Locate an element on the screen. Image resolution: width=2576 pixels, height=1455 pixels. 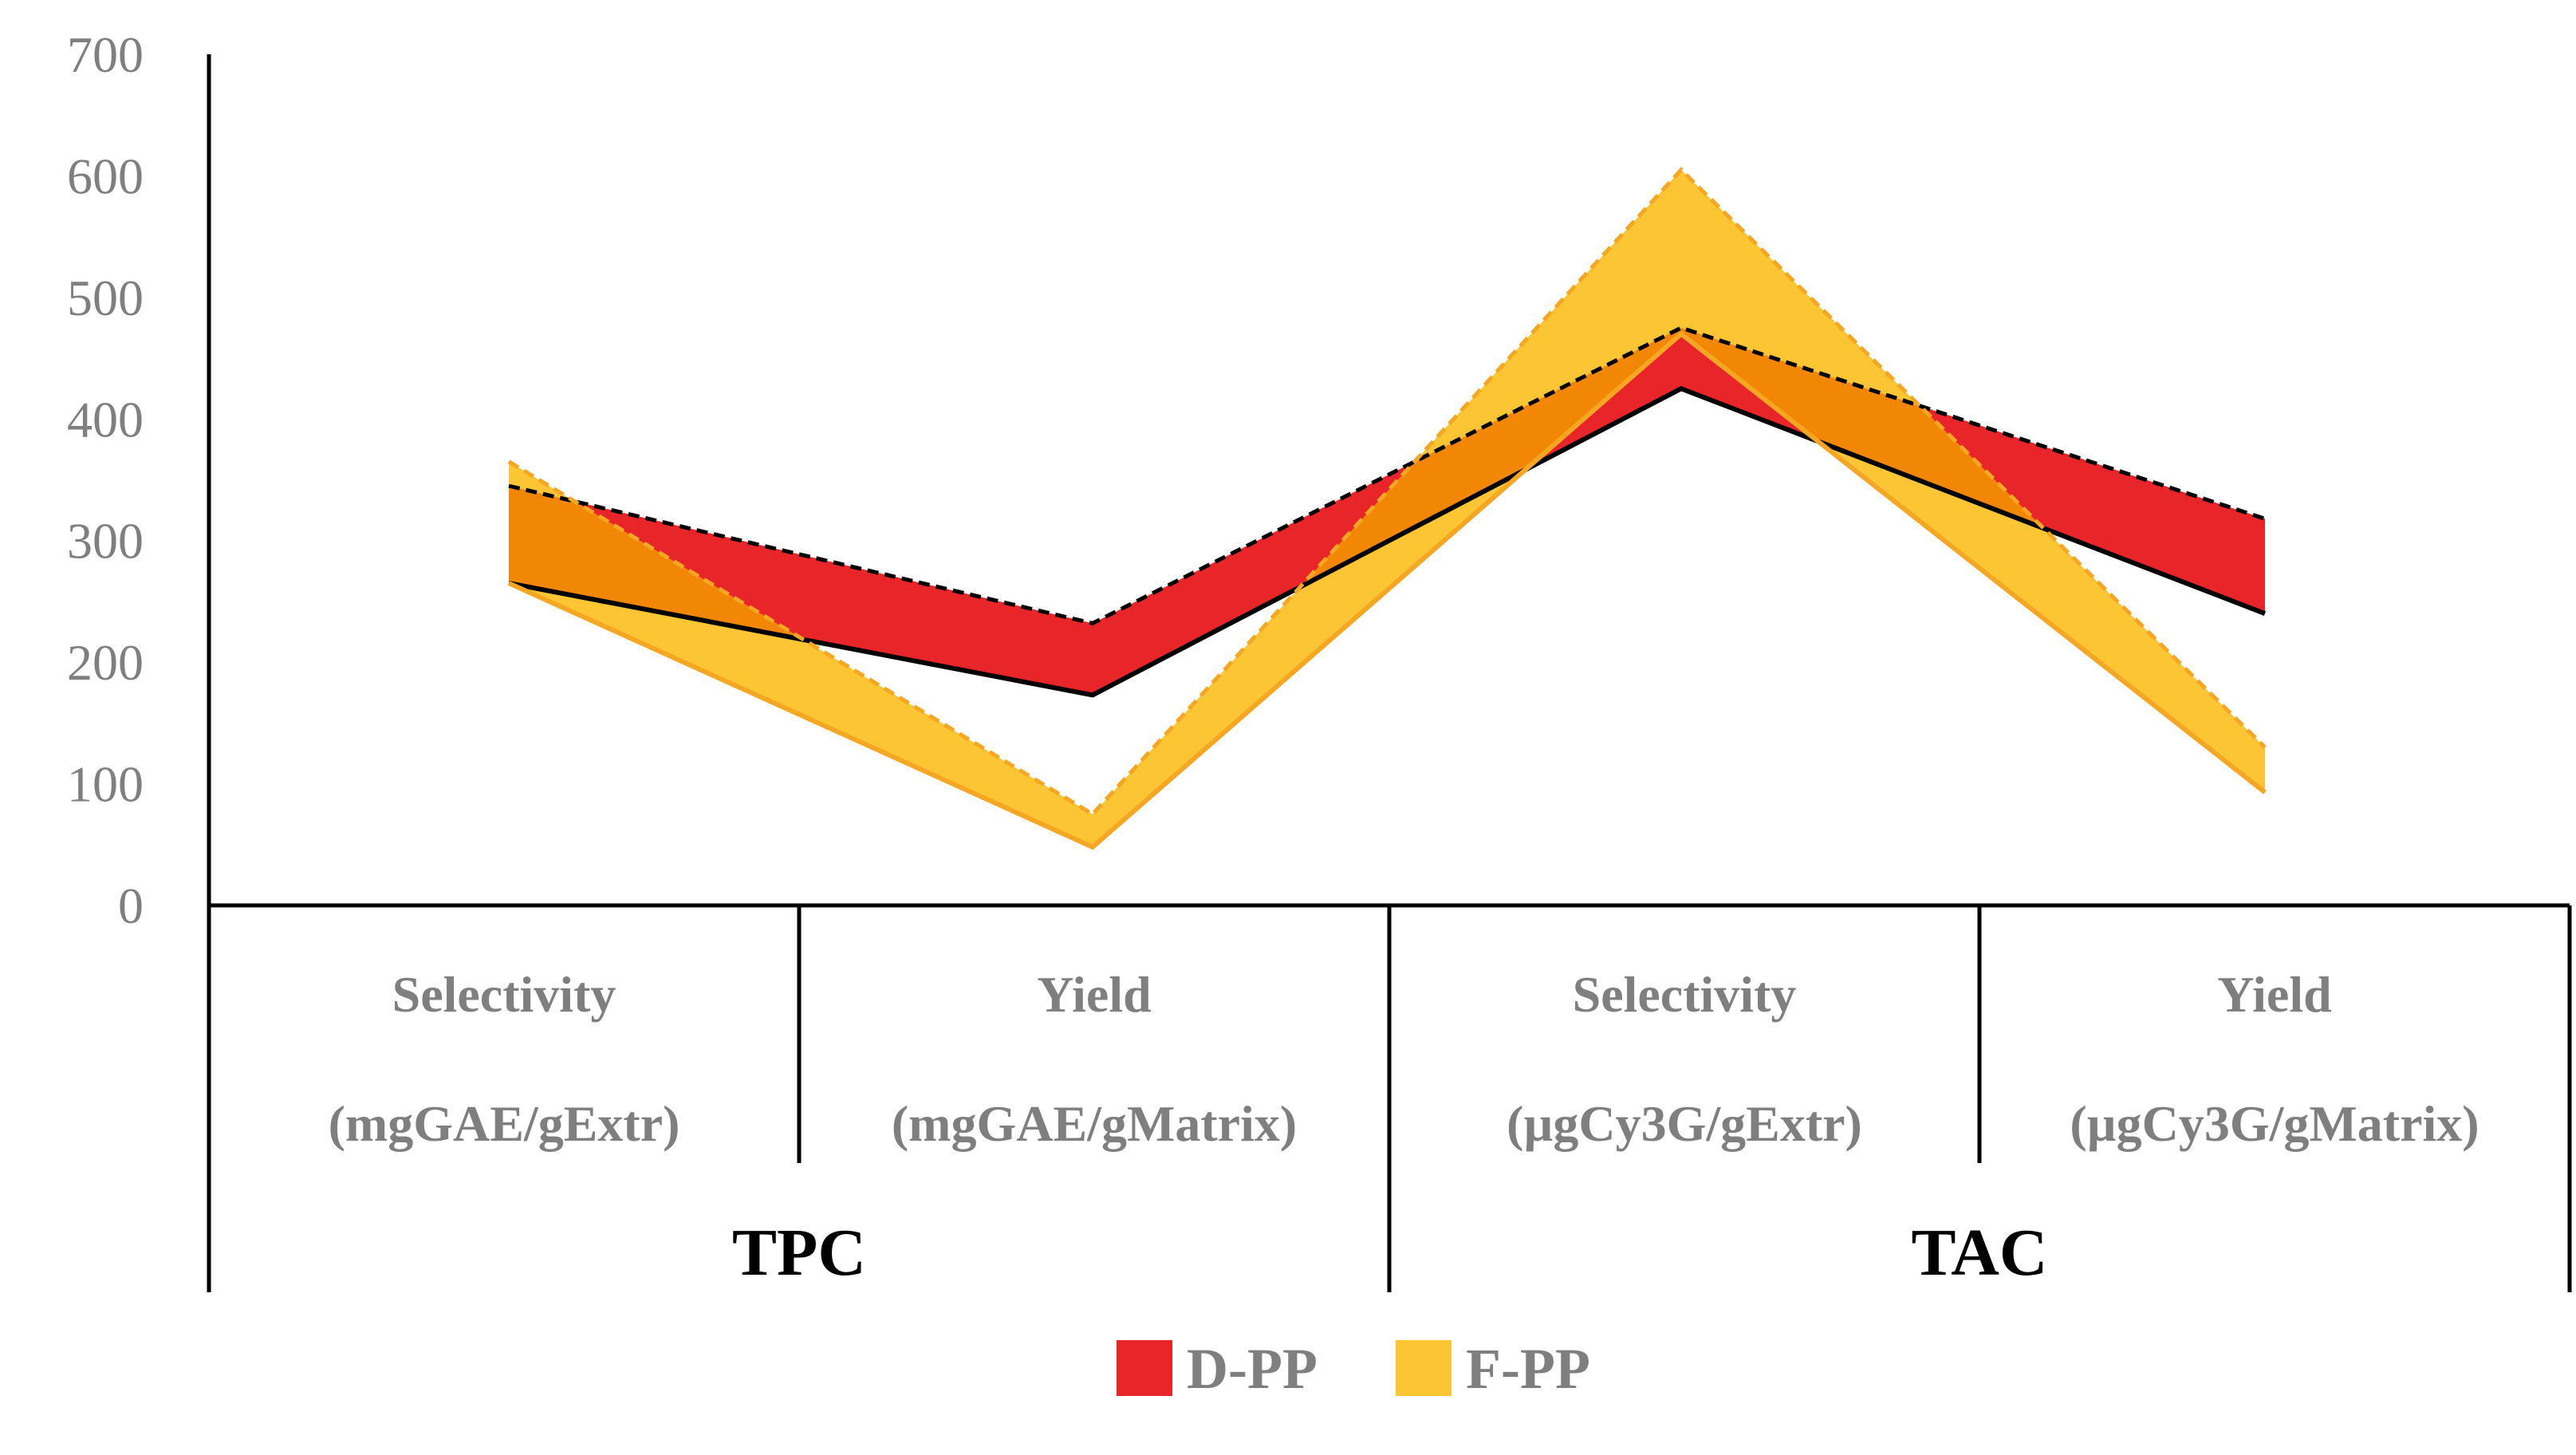
group-label: TAC is located at coordinates (1979, 1253).